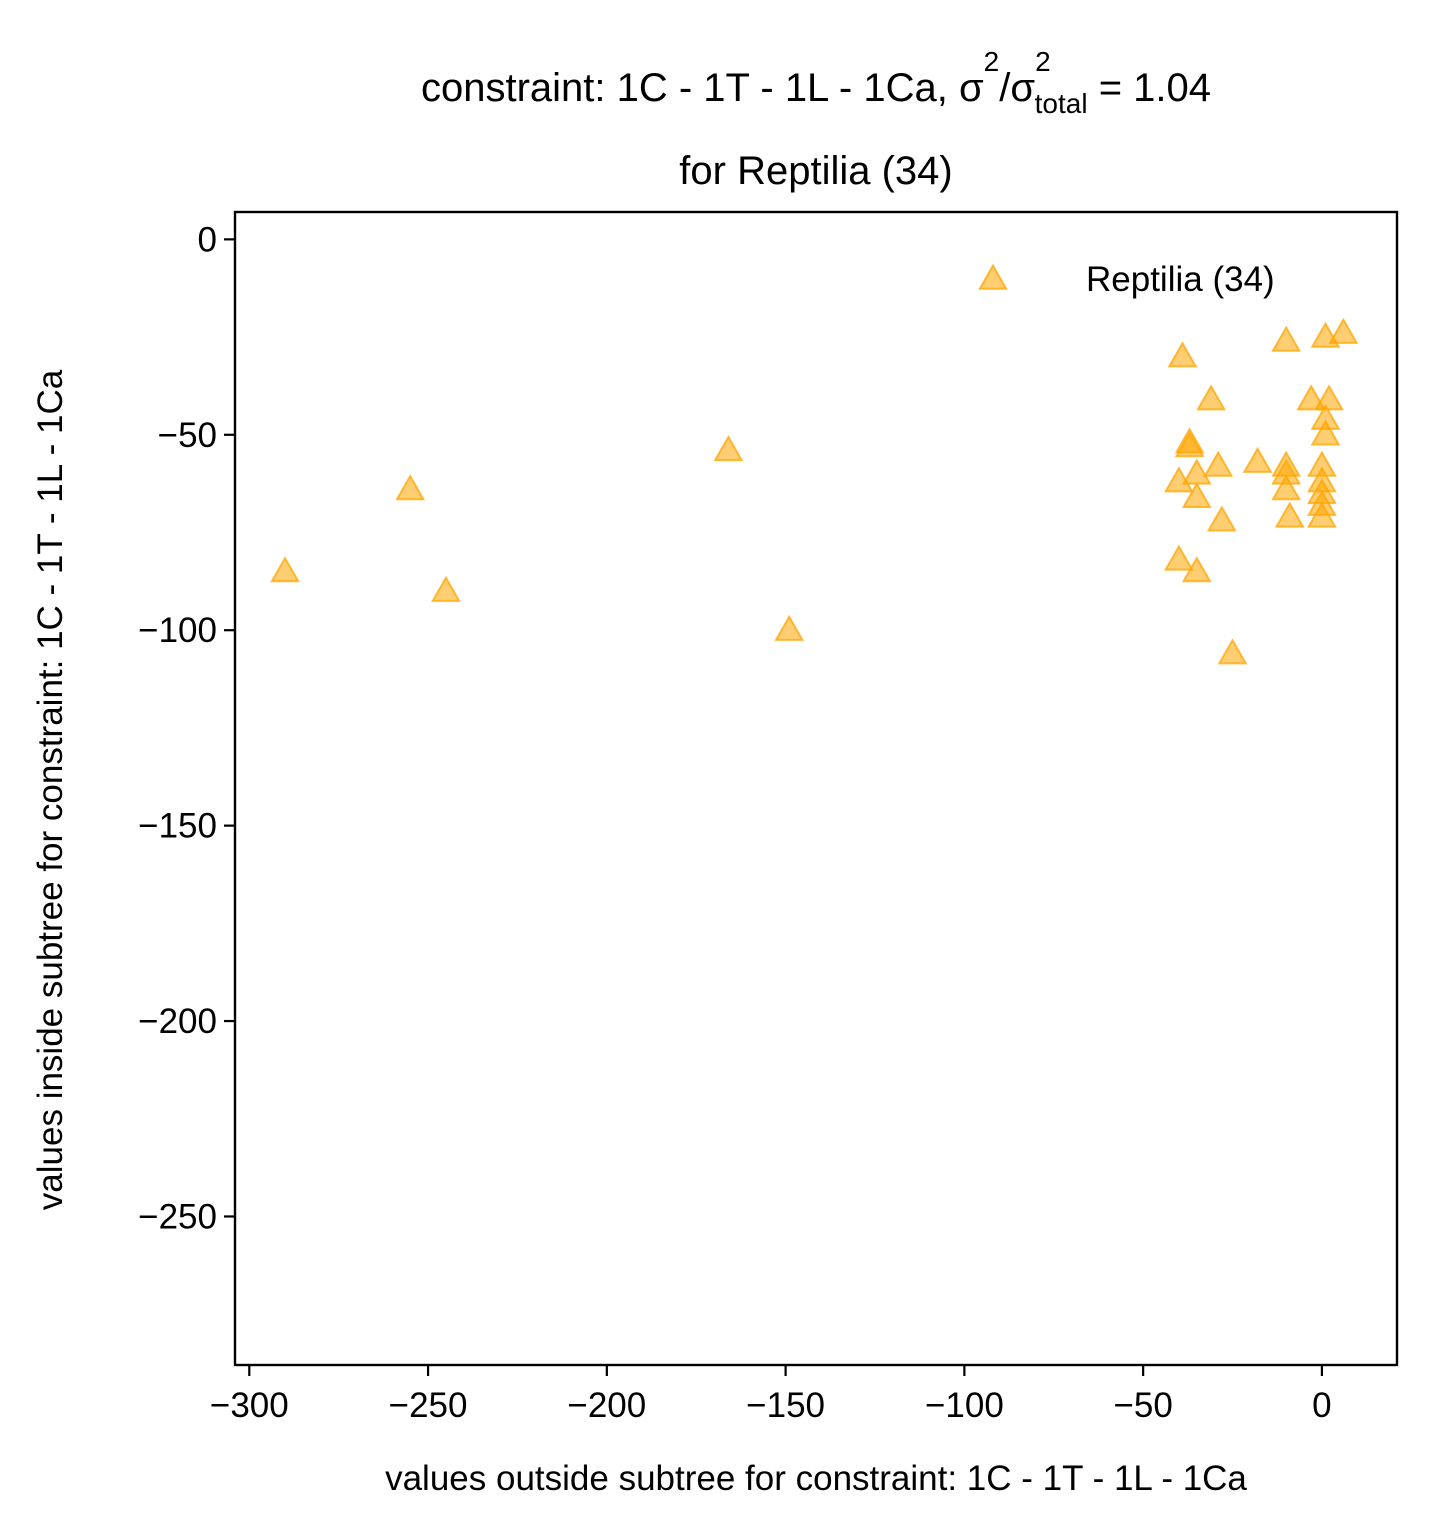 Image resolution: width=1452 pixels, height=1535 pixels. What do you see at coordinates (187, 435) in the screenshot?
I see `y-tick-label: −50` at bounding box center [187, 435].